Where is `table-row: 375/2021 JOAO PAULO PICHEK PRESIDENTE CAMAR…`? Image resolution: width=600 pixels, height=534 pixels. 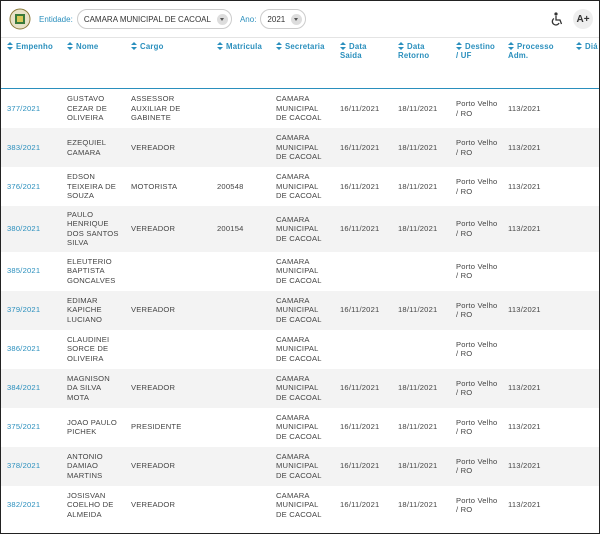
table-row: 375/2021 JOAO PAULO PICHEK PRESIDENTE CAMAR… is located at coordinates (300, 427).